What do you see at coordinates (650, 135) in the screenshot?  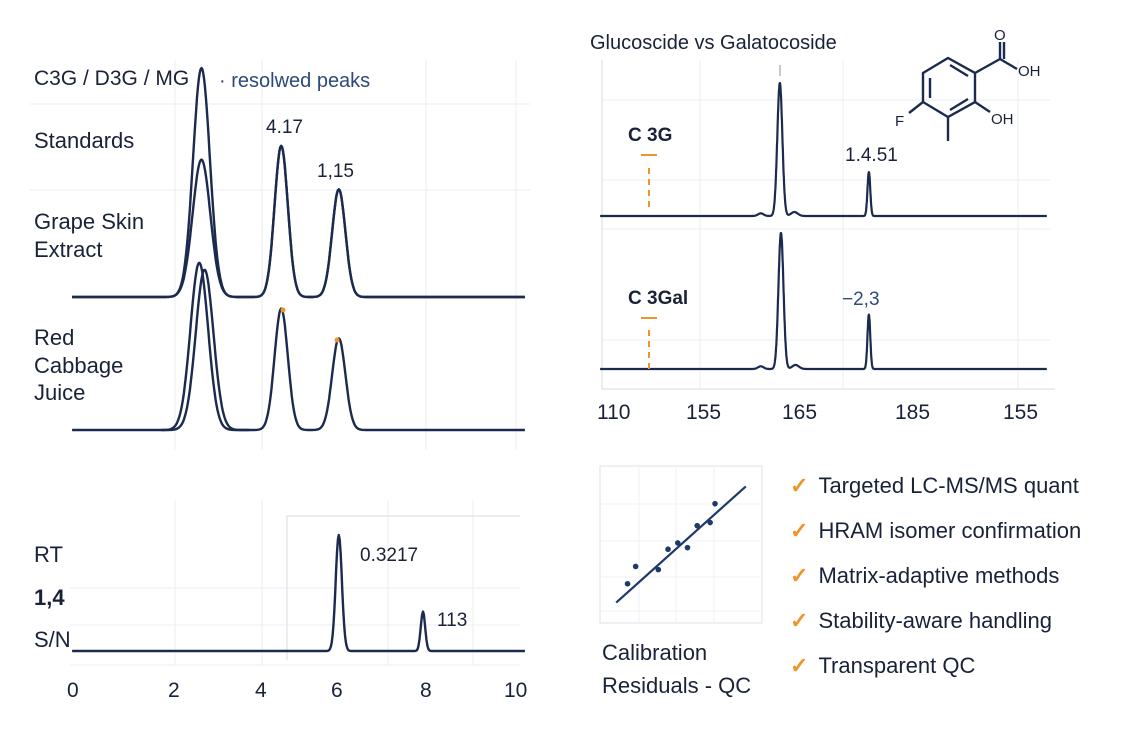 I see `label-c3g: C 3G` at bounding box center [650, 135].